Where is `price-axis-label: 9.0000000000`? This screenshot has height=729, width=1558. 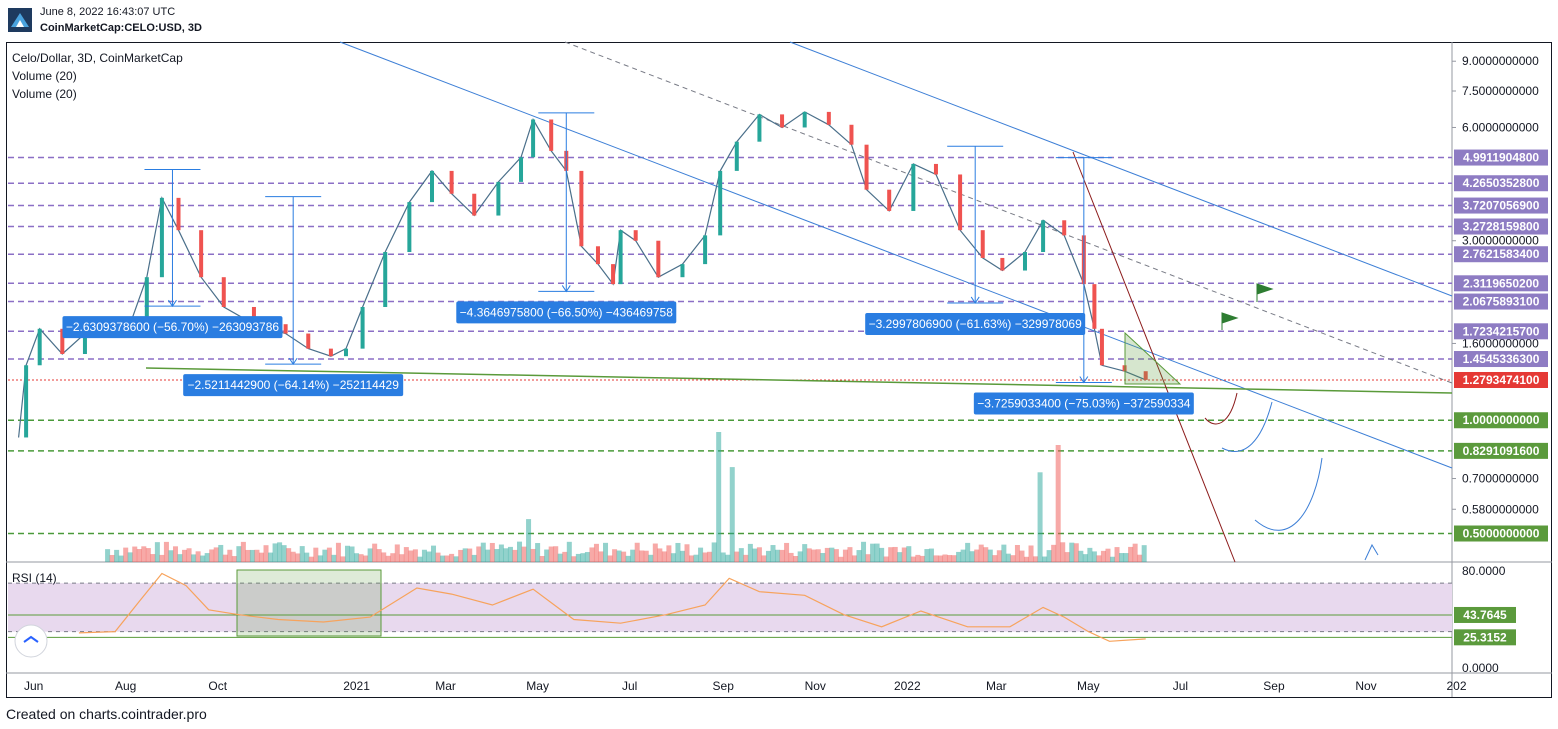 price-axis-label: 9.0000000000 is located at coordinates (1500, 61).